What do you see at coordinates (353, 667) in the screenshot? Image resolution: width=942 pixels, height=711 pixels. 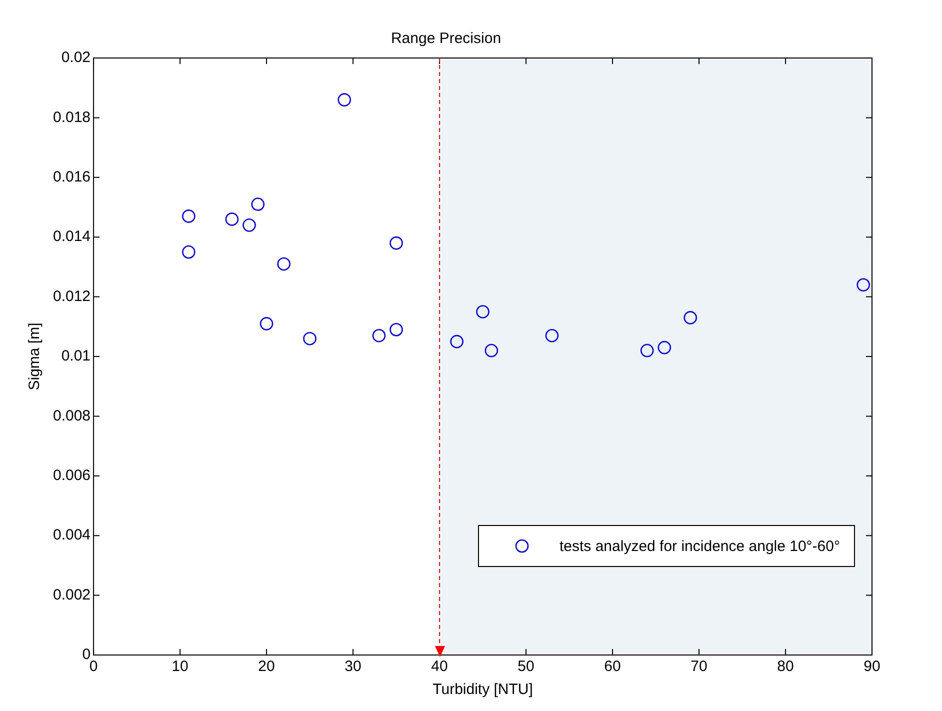 I see `x-tick-label: 30` at bounding box center [353, 667].